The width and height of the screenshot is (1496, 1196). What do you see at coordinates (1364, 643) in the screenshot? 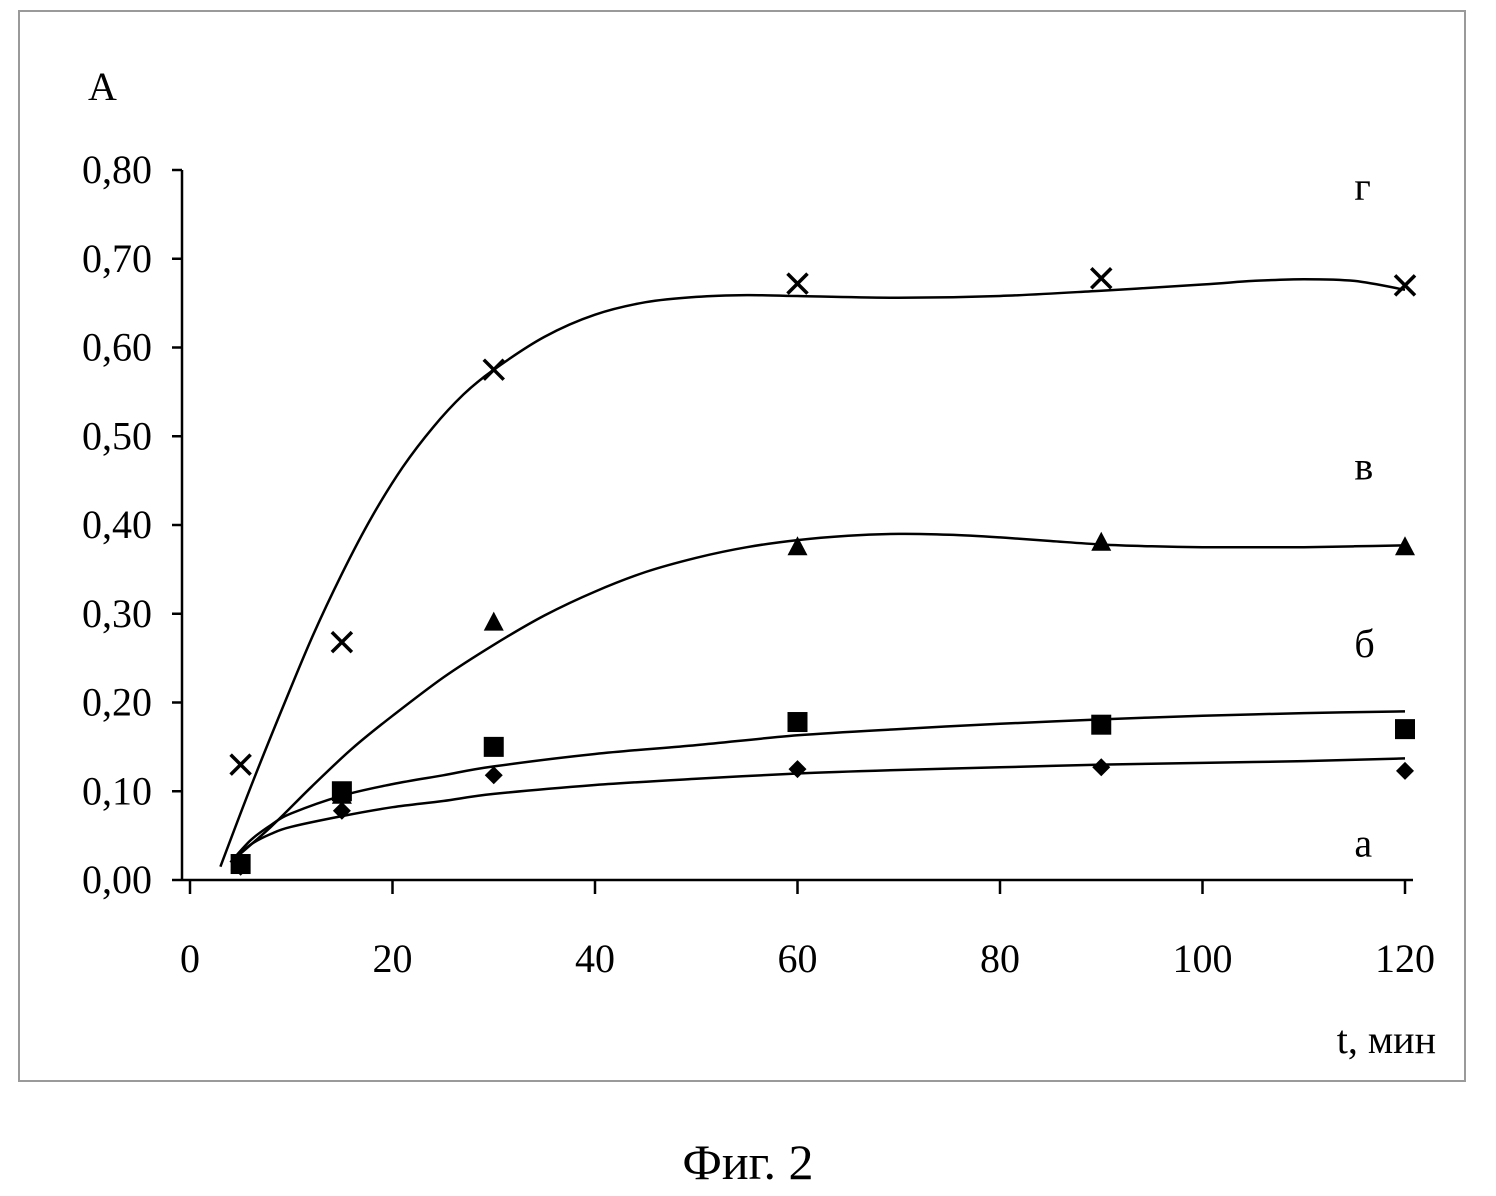
I see `curve-label-1: б` at bounding box center [1364, 643].